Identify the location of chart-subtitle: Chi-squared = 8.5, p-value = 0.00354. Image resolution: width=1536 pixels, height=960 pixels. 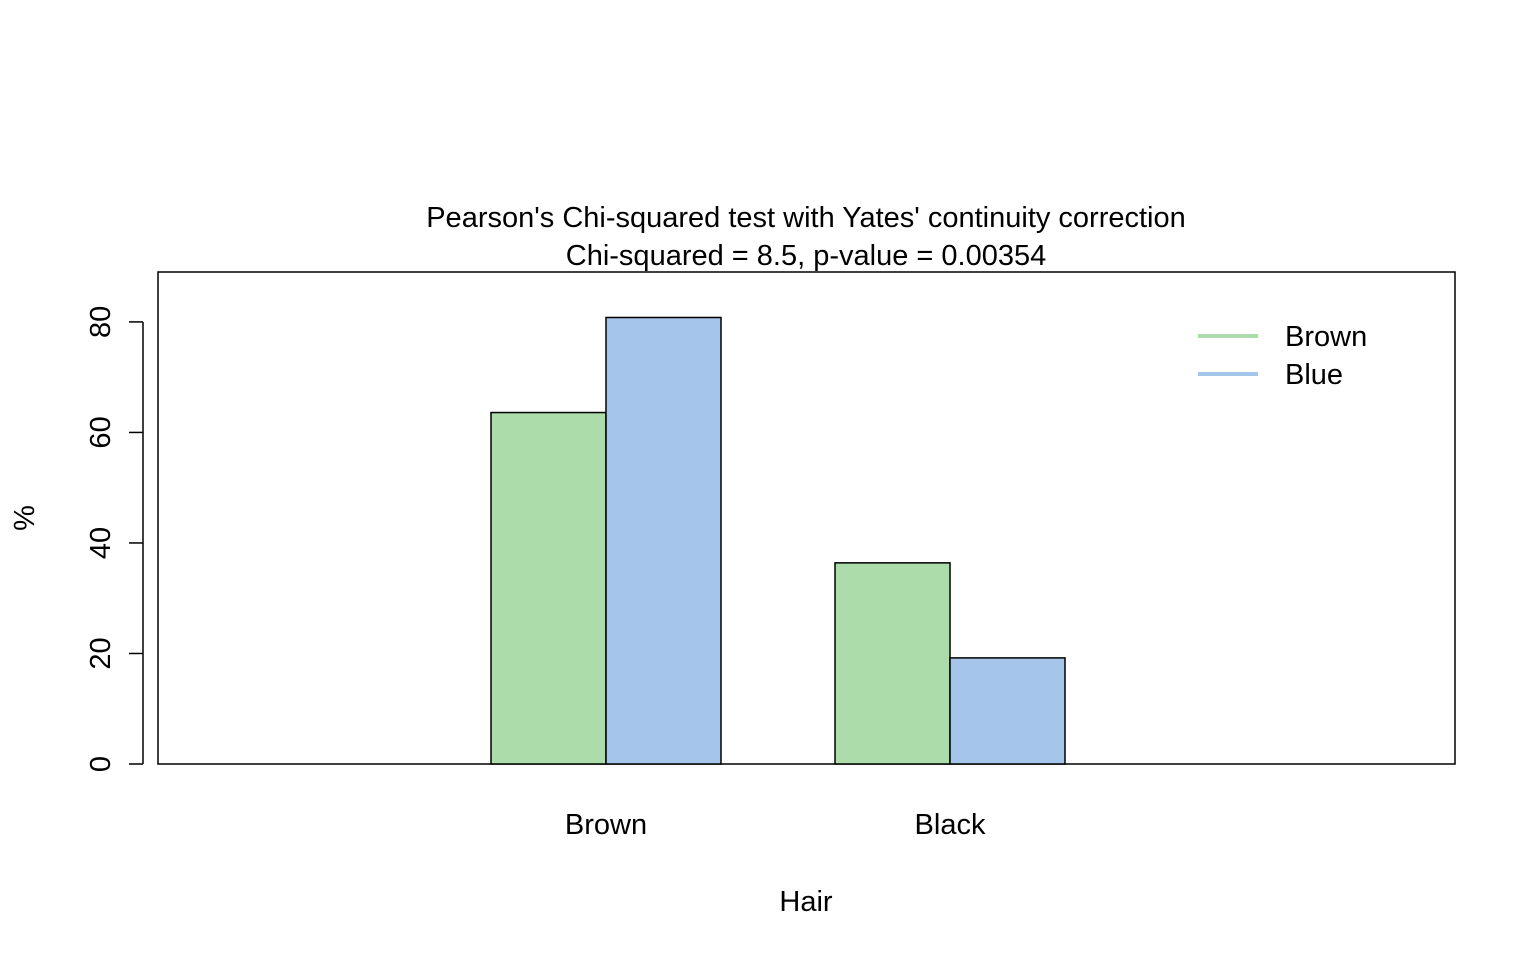
(806, 256).